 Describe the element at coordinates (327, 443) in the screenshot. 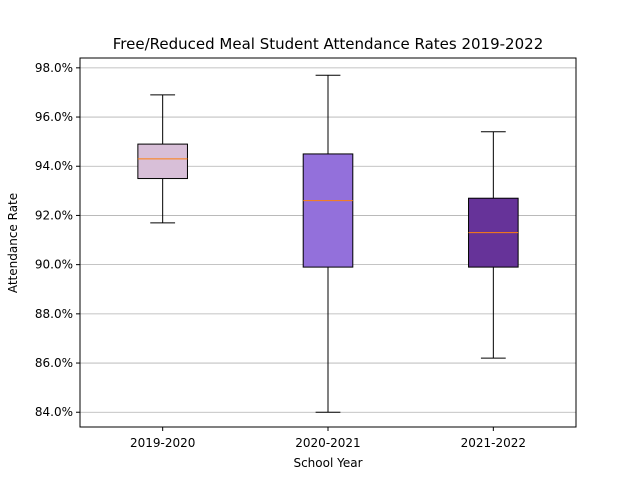

I see `x-tick-label: 2020-2021` at that location.